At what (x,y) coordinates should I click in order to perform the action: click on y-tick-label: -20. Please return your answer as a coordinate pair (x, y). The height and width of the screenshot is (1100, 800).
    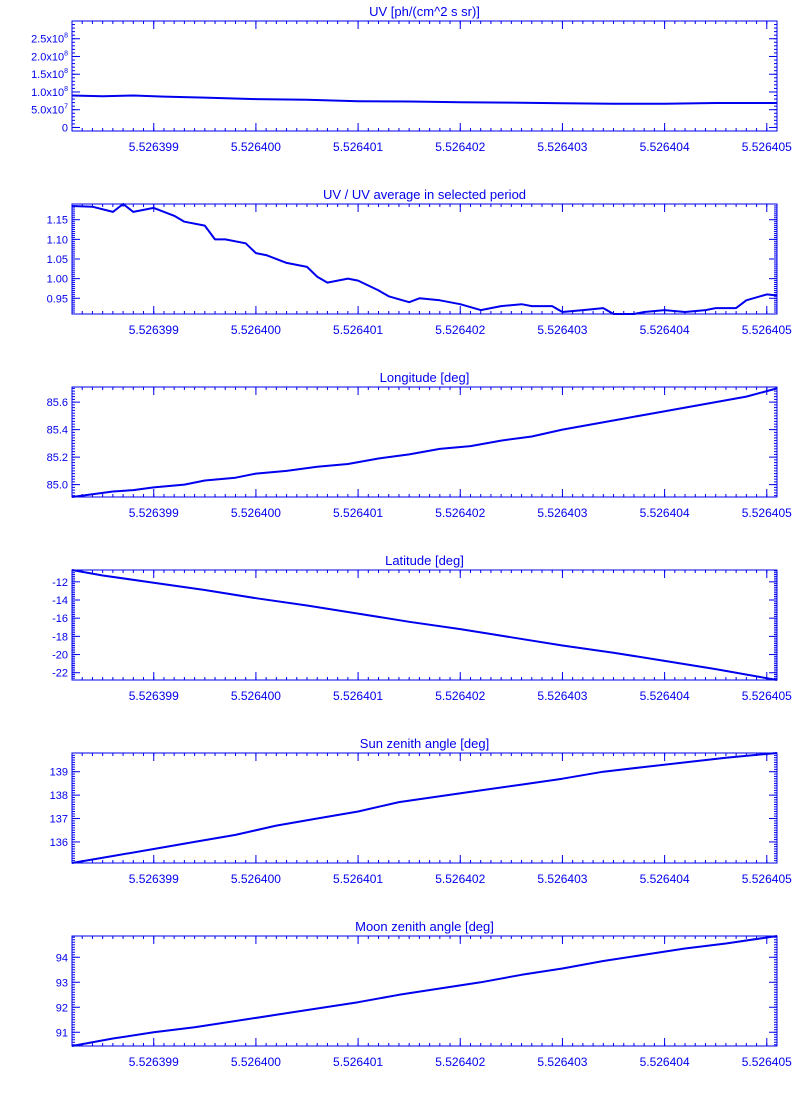
    Looking at the image, I should click on (60, 656).